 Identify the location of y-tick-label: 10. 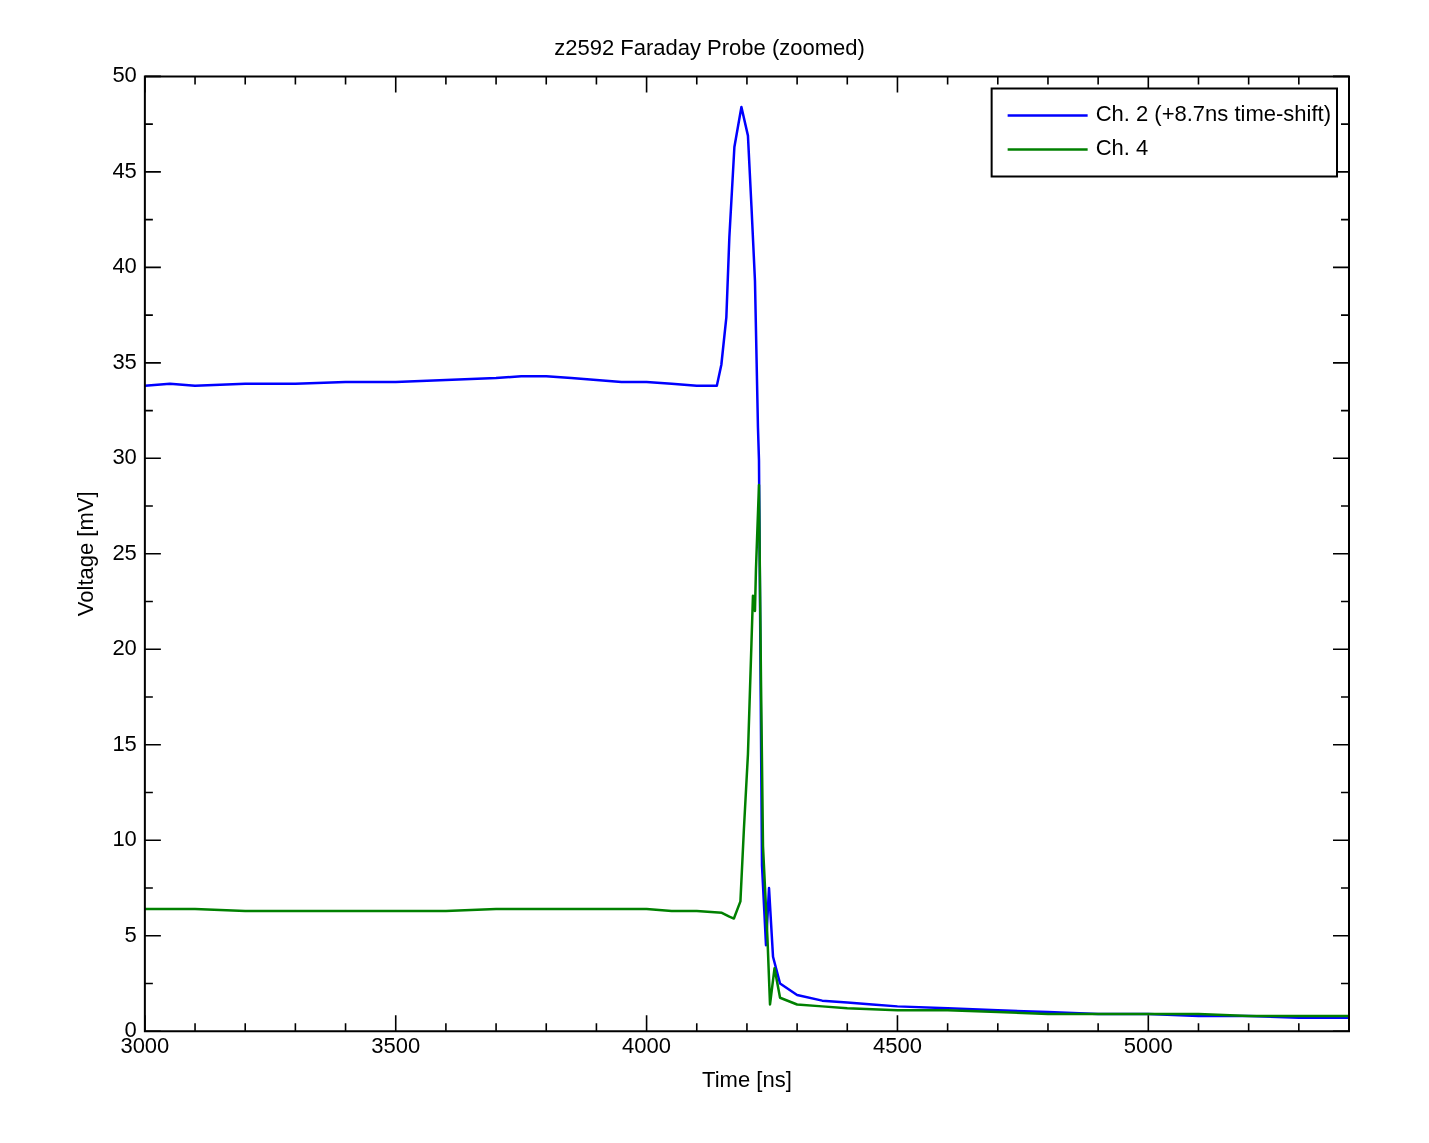
(124, 839).